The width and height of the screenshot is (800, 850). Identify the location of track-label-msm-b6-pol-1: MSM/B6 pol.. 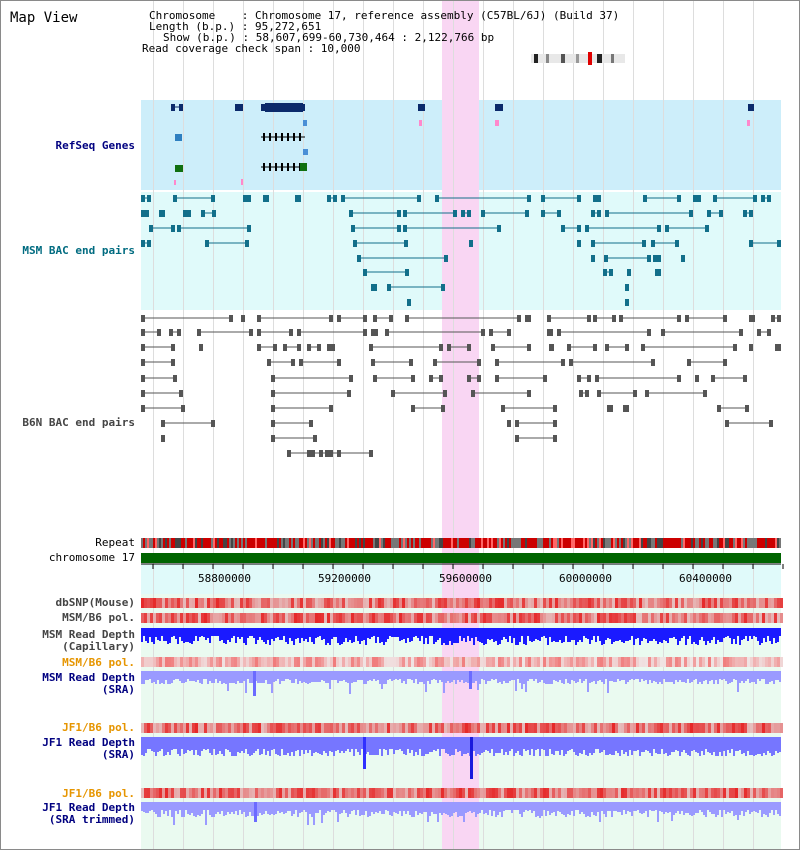
(98, 617).